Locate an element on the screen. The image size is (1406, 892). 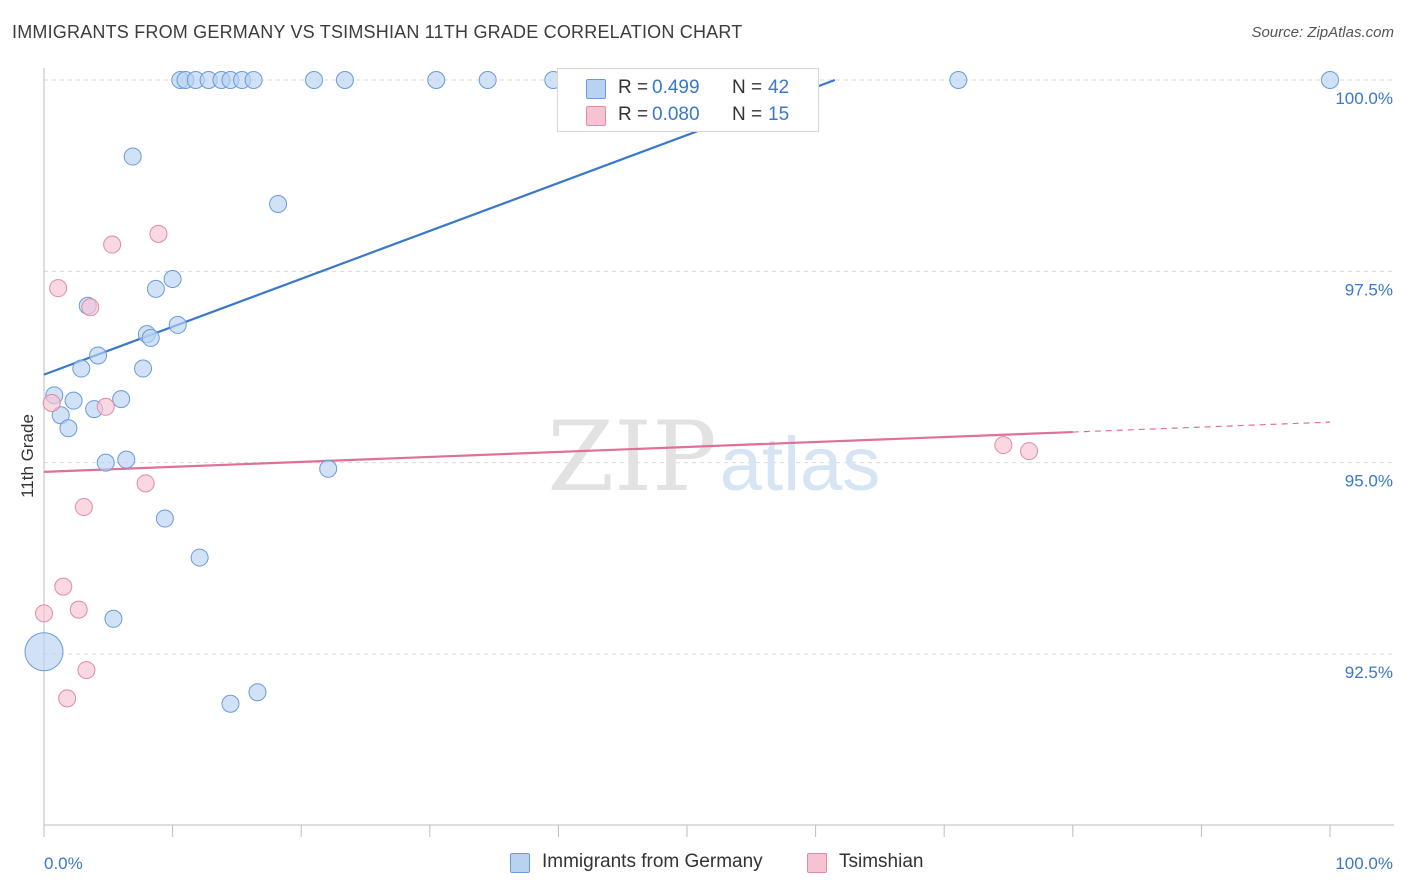
x-tick-label: 0.0% is located at coordinates (63, 863).